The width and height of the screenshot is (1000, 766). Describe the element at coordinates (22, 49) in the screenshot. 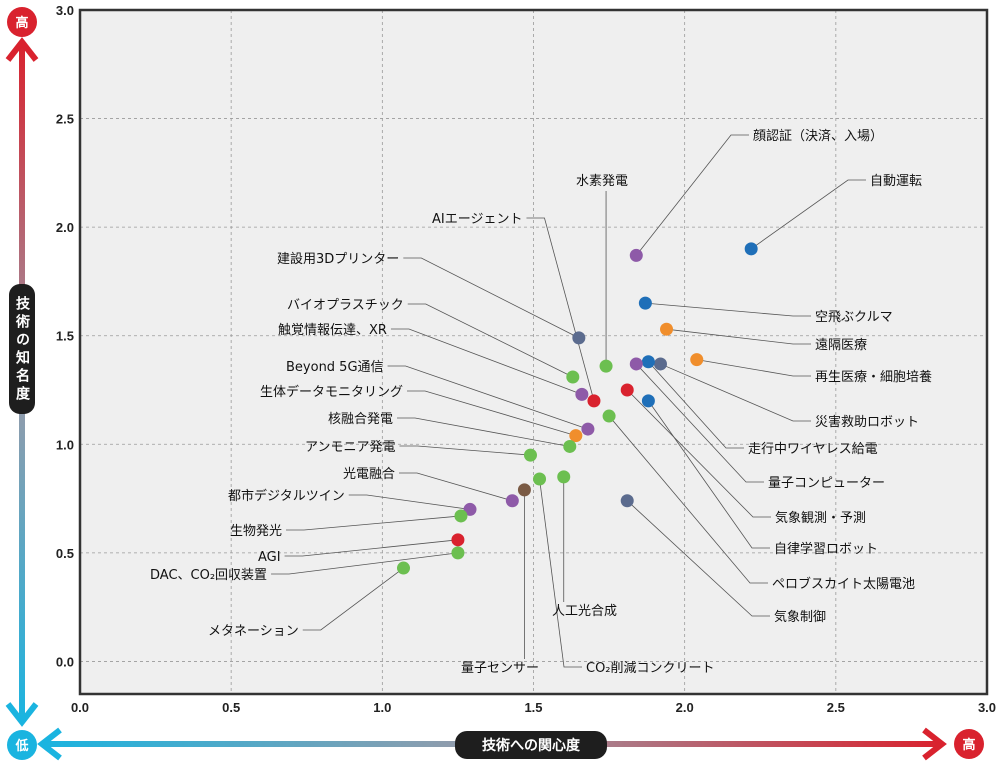

I see `y-axis-arrow-up-icon` at that location.